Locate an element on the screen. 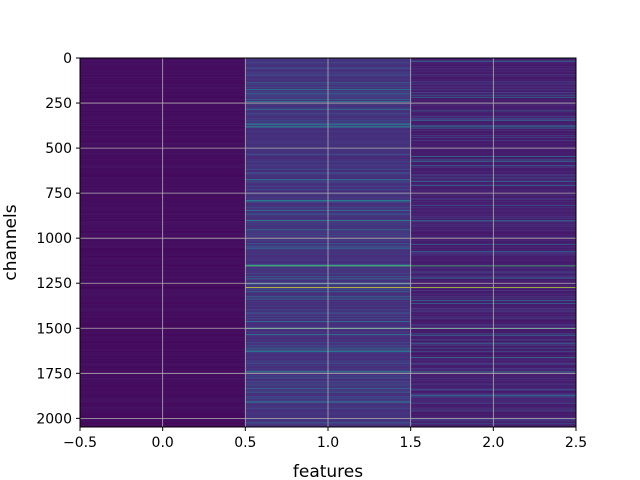 The image size is (640, 480). y-tick-label: 2000 is located at coordinates (54, 419).